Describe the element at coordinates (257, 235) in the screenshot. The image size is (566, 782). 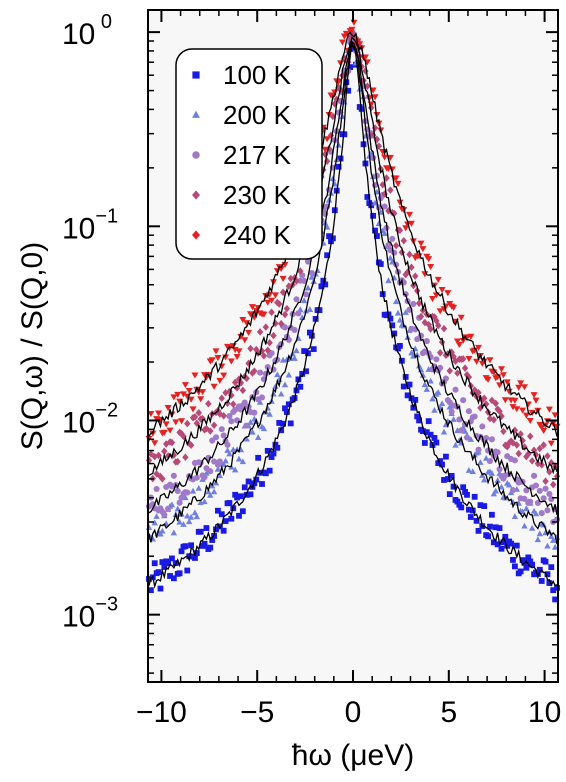
I see `legend-label: 240 K` at that location.